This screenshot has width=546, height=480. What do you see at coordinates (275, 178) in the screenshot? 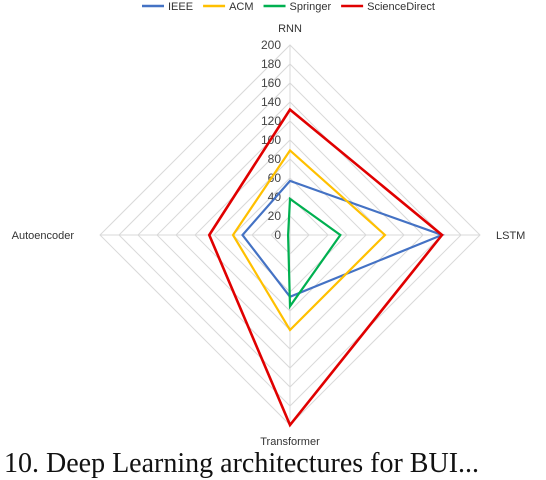
I see `tick-label: 60` at bounding box center [275, 178].